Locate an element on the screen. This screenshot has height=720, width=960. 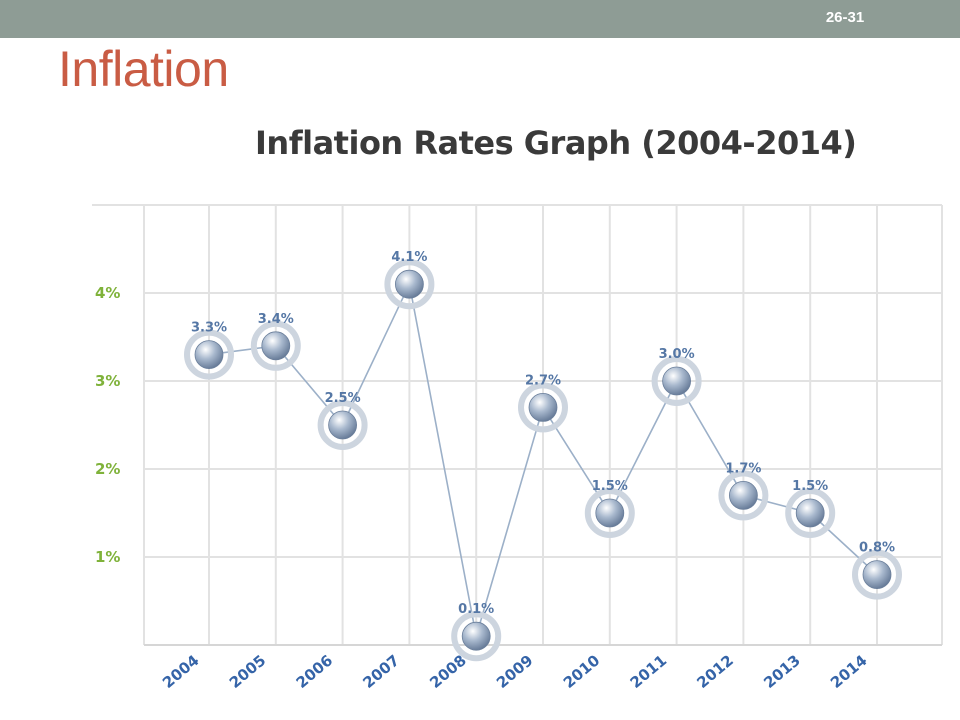
y-tick-label: 1% is located at coordinates (107, 557).